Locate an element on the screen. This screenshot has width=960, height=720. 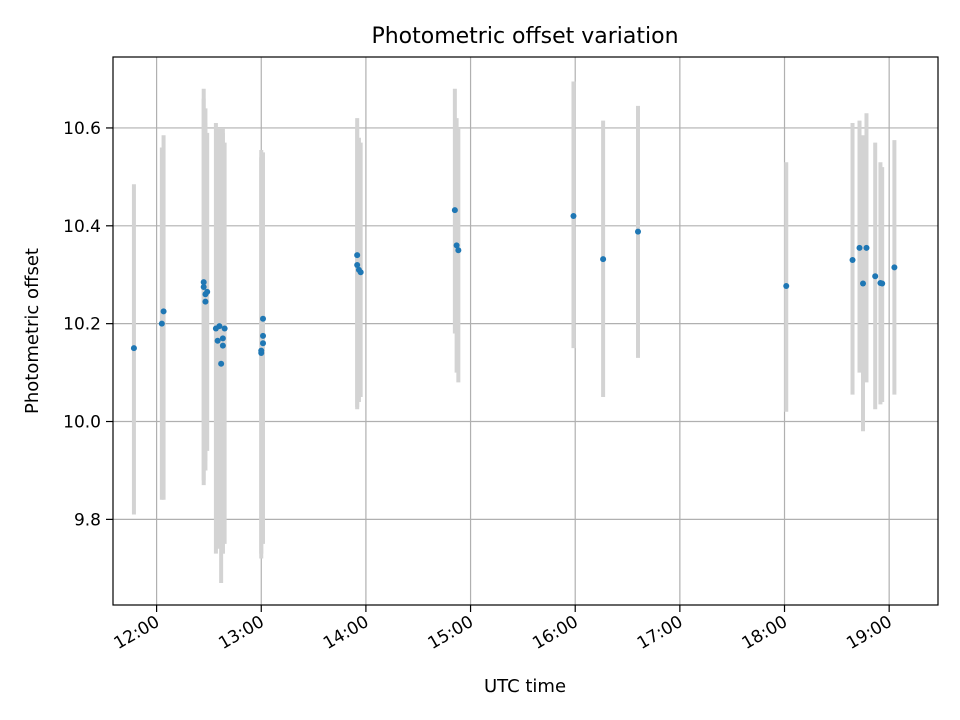
x-tick-label: 15:00 is located at coordinates (451, 633).